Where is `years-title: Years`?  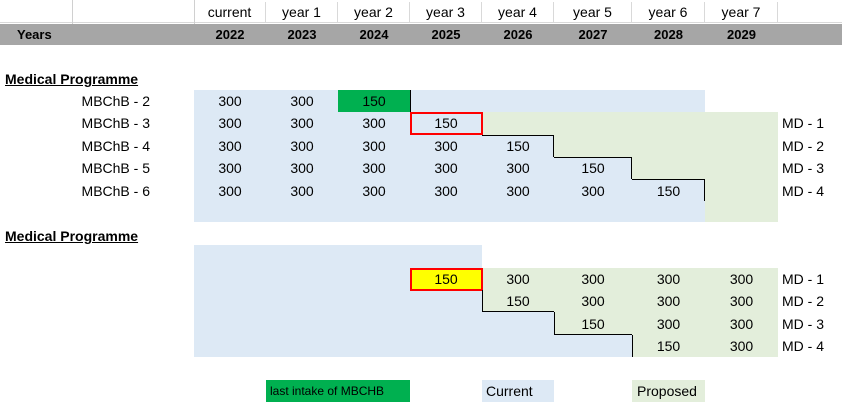
years-title: Years is located at coordinates (34, 34).